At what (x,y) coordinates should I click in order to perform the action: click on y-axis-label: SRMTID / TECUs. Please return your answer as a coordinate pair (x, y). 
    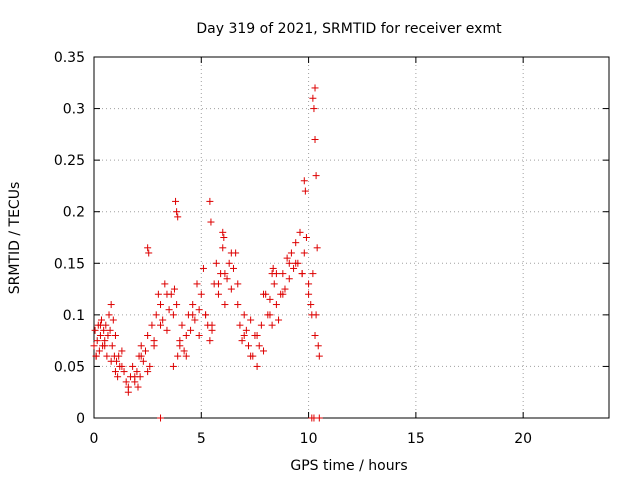
    Looking at the image, I should click on (15, 238).